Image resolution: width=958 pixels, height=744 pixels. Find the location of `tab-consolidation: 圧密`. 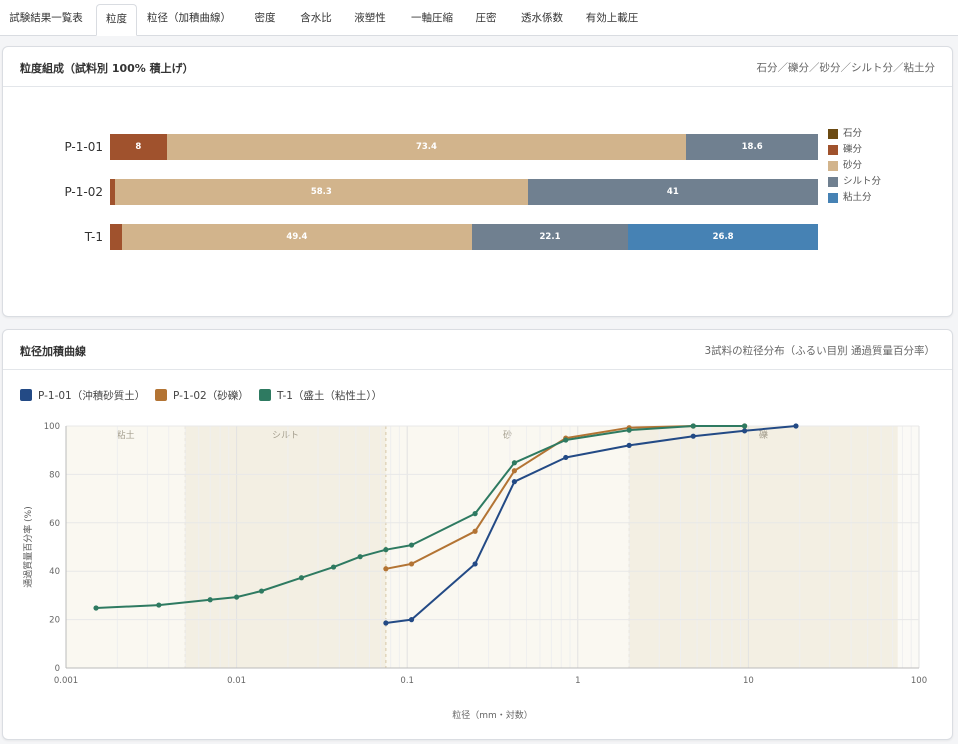

tab-consolidation: 圧密 is located at coordinates (486, 18).